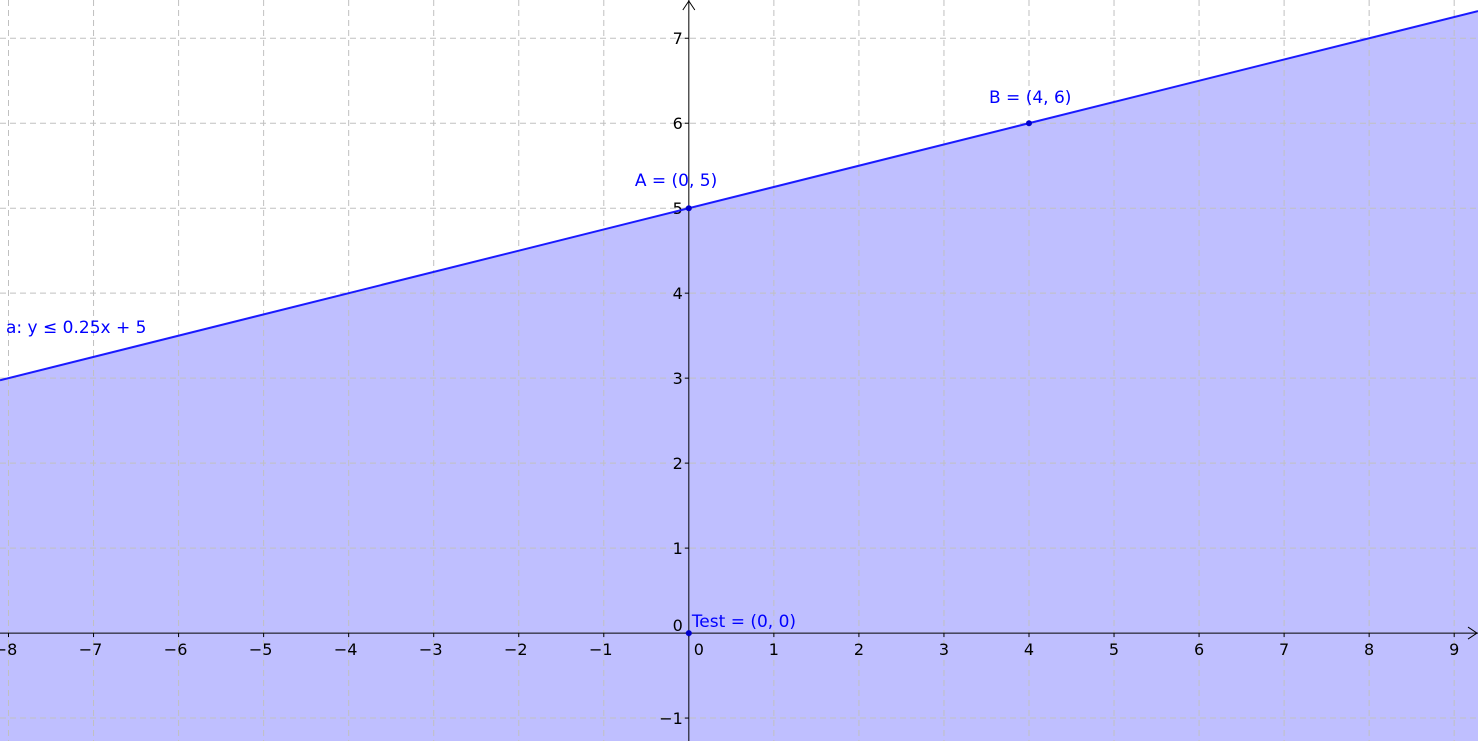 The image size is (1478, 741). I want to click on point-label-a: A = (0, 5), so click(676, 181).